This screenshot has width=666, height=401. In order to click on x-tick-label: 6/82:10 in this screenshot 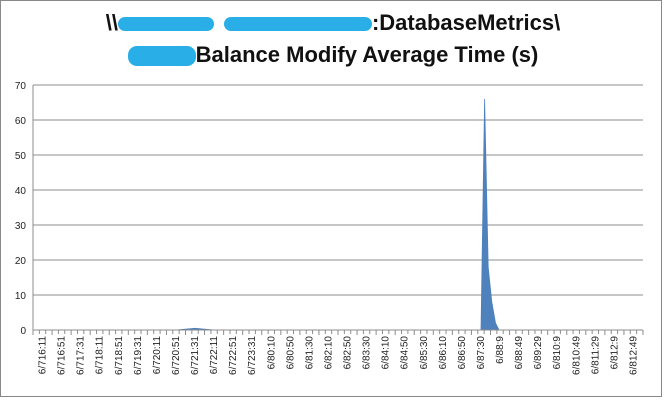, I will do `click(328, 353)`.